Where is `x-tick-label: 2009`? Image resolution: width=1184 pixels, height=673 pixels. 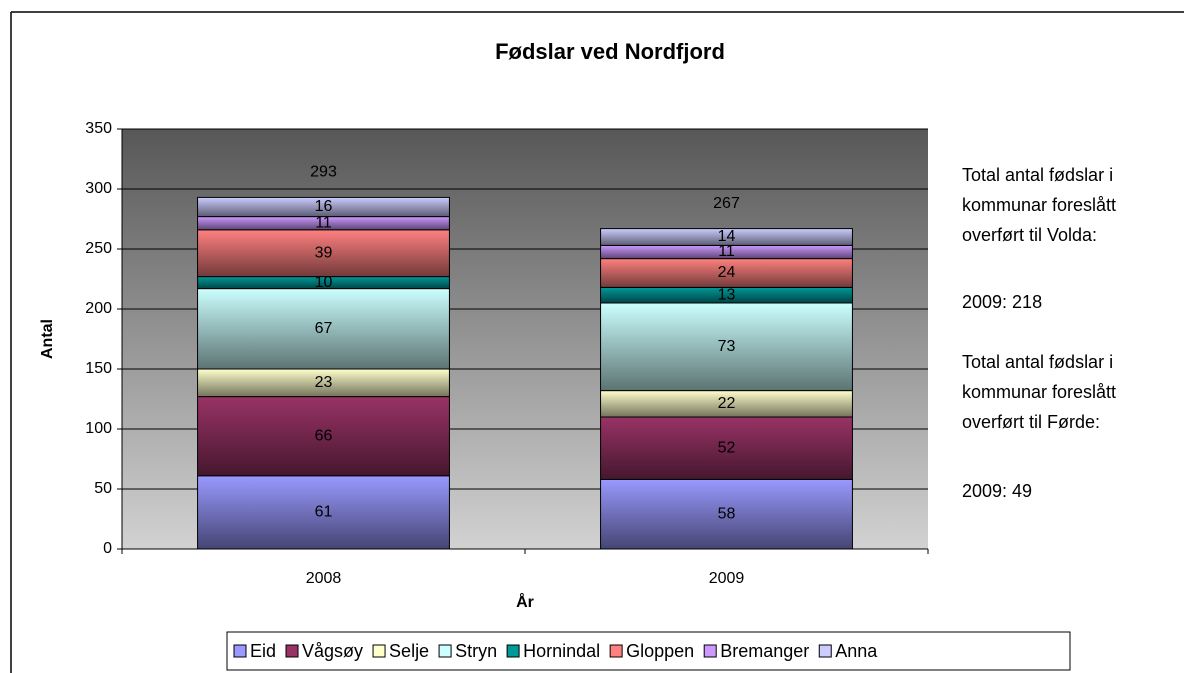 x-tick-label: 2009 is located at coordinates (727, 578).